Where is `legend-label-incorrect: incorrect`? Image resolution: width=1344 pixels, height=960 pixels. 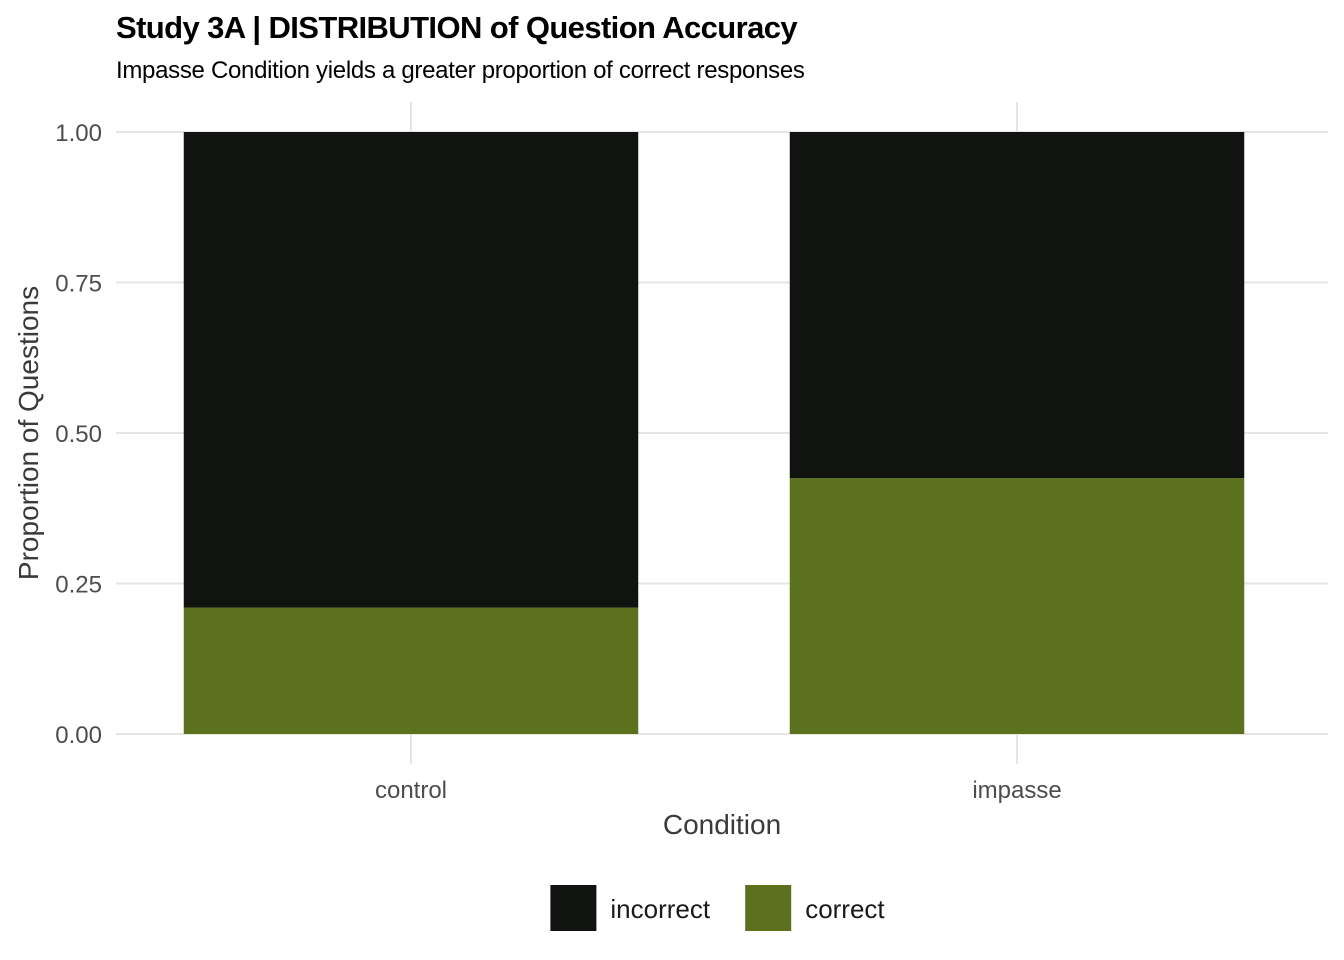
legend-label-incorrect: incorrect is located at coordinates (660, 909).